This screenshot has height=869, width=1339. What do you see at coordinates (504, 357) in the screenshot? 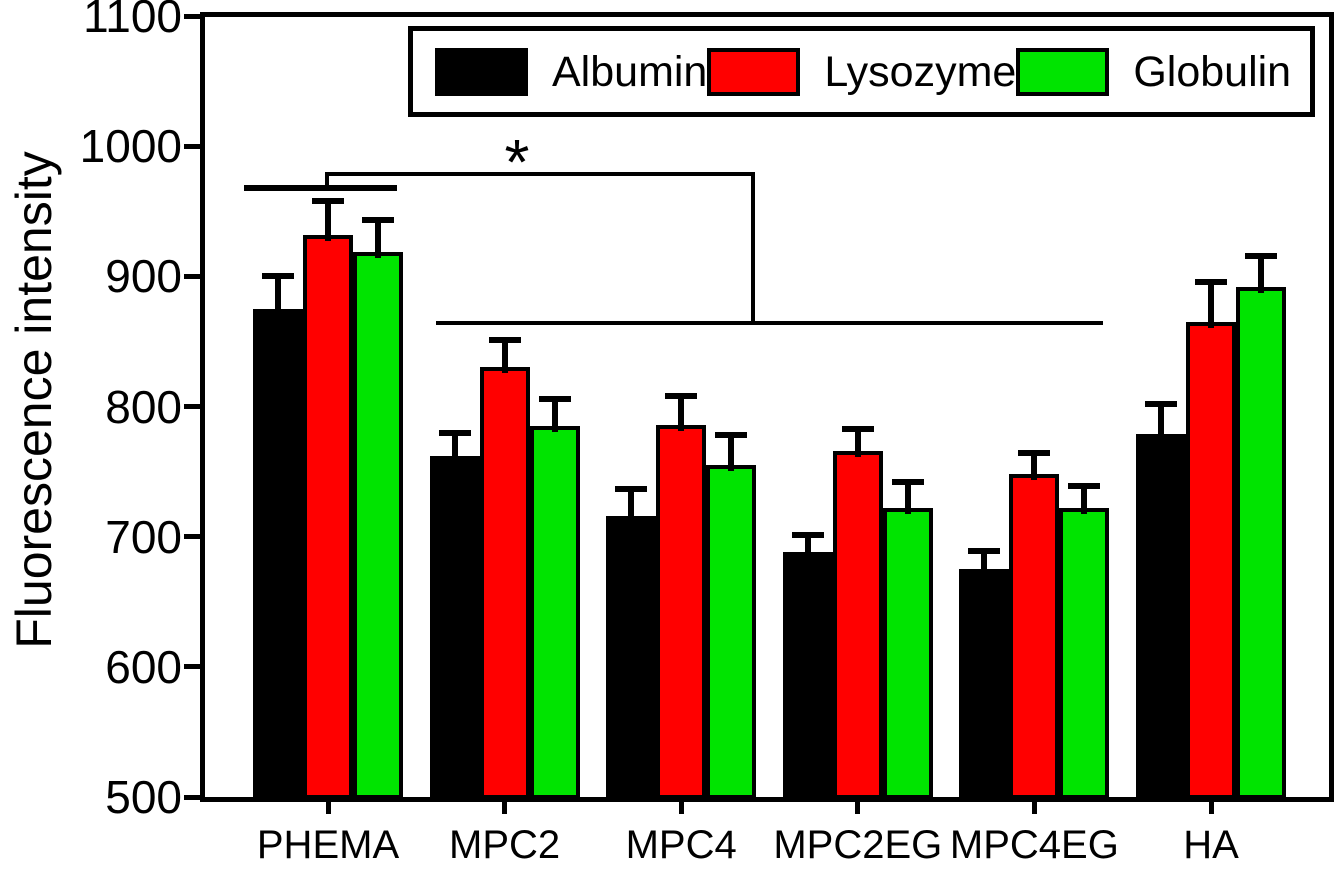
I see `error-bar-stem-mpc2-lysozyme` at bounding box center [504, 357].